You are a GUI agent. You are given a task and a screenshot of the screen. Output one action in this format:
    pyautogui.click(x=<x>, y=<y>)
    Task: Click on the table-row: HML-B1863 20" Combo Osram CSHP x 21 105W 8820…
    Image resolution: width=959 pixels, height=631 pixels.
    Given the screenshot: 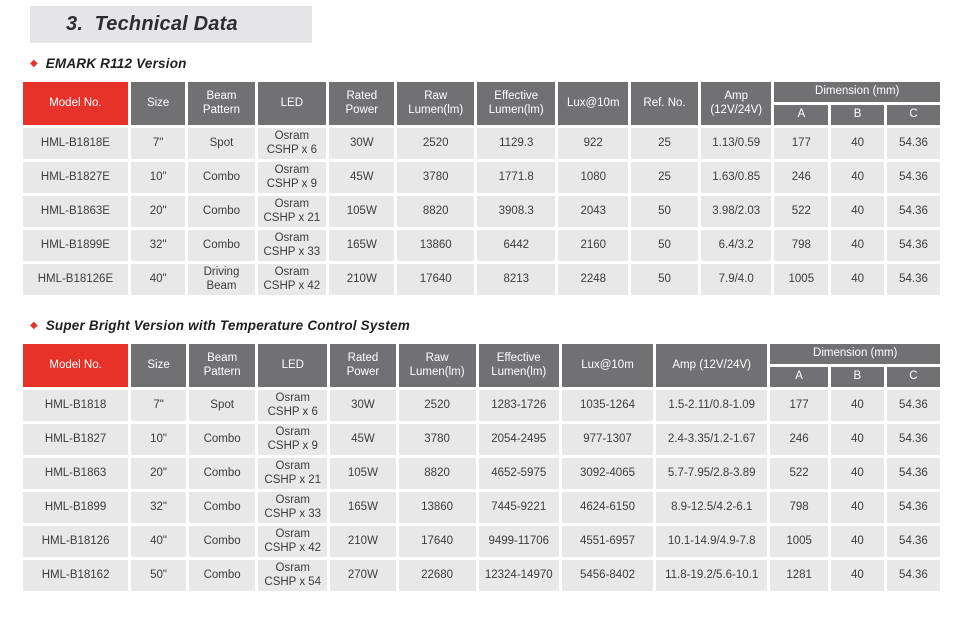 What is the action you would take?
    pyautogui.click(x=481, y=473)
    